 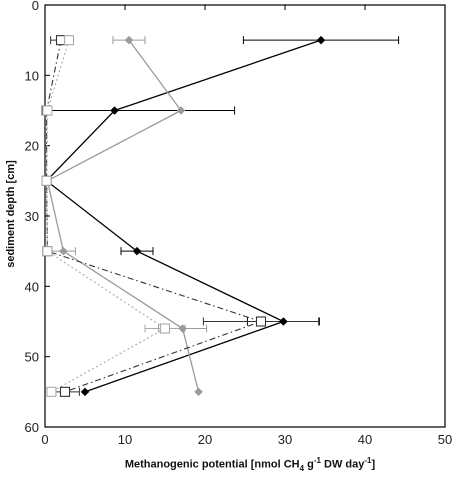 What do you see at coordinates (32, 146) in the screenshot?
I see `y-tick-label: 20` at bounding box center [32, 146].